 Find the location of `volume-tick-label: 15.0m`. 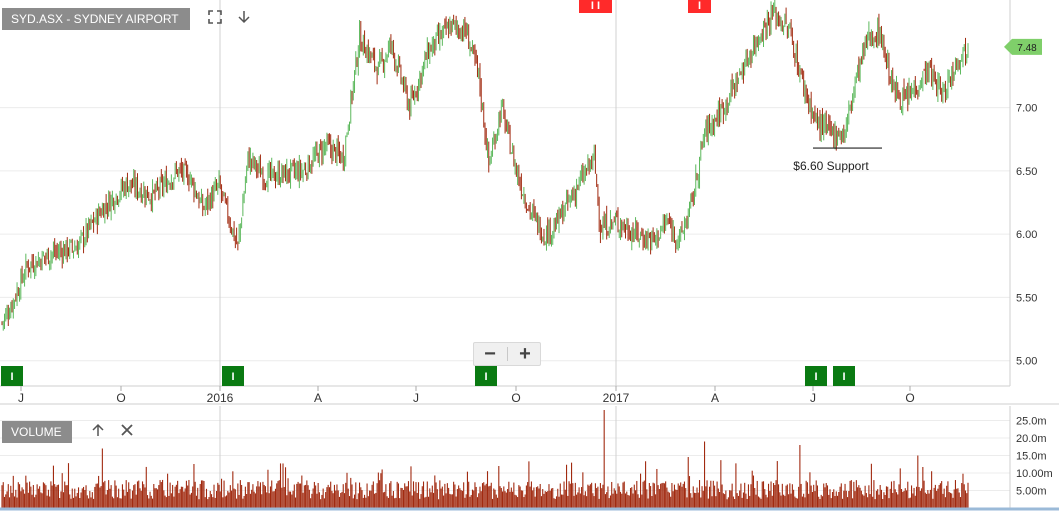

volume-tick-label: 15.0m is located at coordinates (1031, 457).